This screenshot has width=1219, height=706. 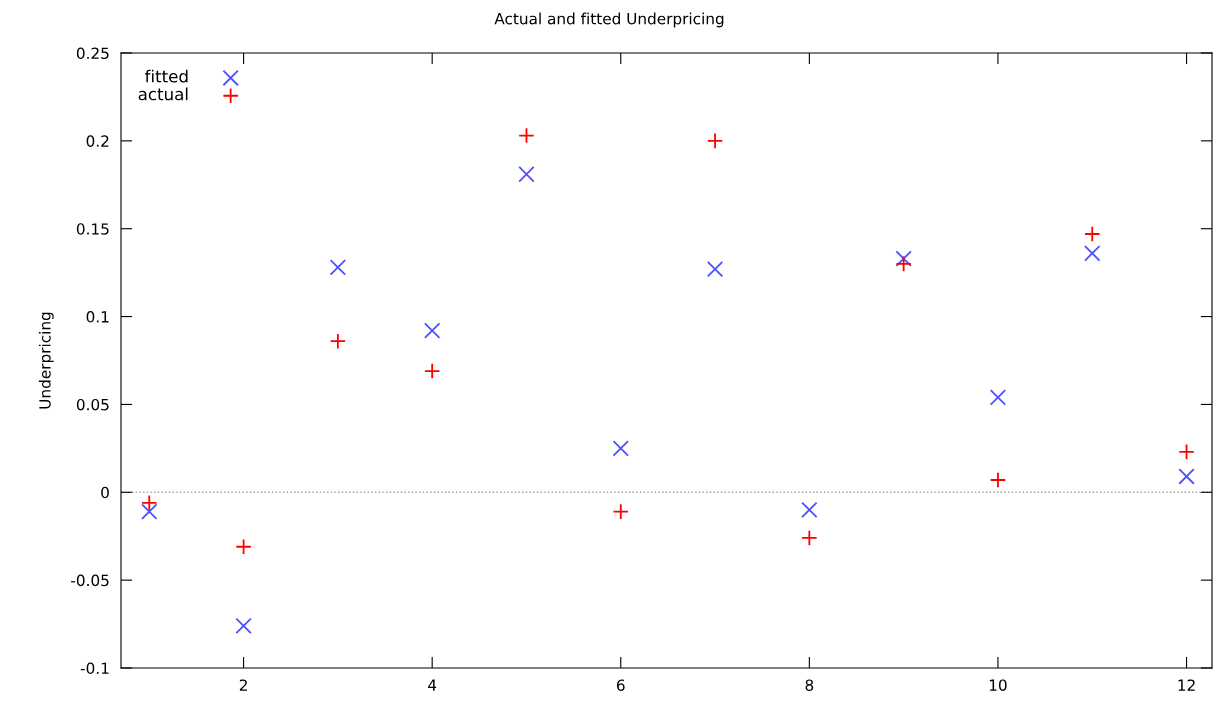 I want to click on y-tick-label: 0.2, so click(x=97, y=141).